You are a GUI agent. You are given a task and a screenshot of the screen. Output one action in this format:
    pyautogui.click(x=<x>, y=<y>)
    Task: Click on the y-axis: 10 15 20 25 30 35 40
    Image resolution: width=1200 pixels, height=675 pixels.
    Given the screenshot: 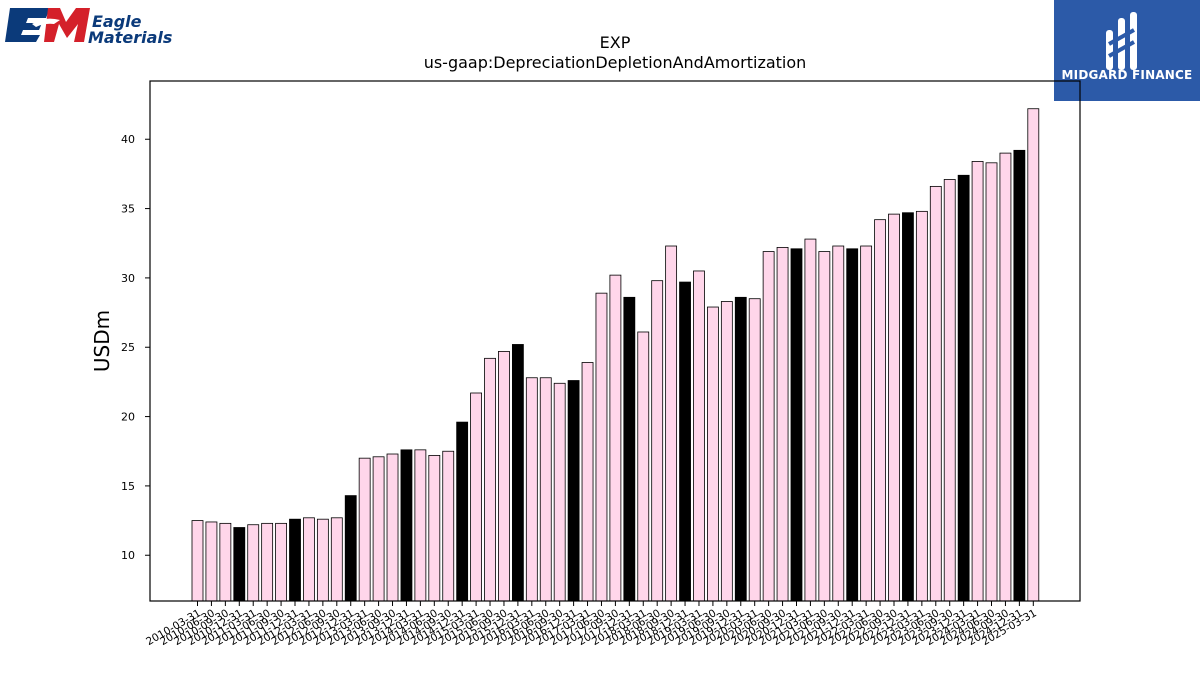 What is the action you would take?
    pyautogui.click(x=135, y=347)
    